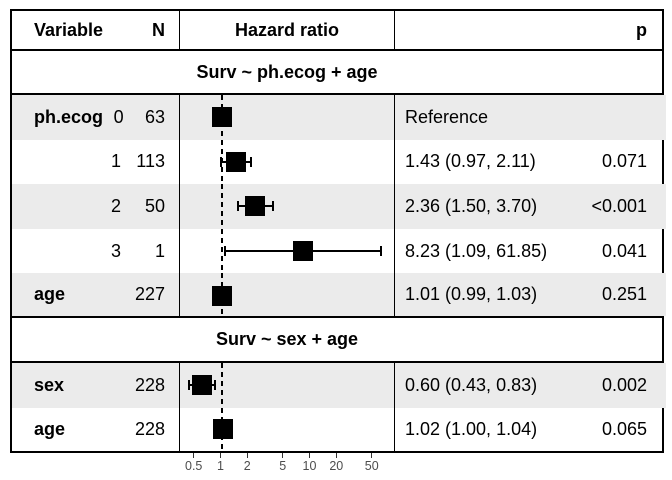  I want to click on x-axis-panel: 0.5 1 2 5 10 20 50, so click(285, 466).